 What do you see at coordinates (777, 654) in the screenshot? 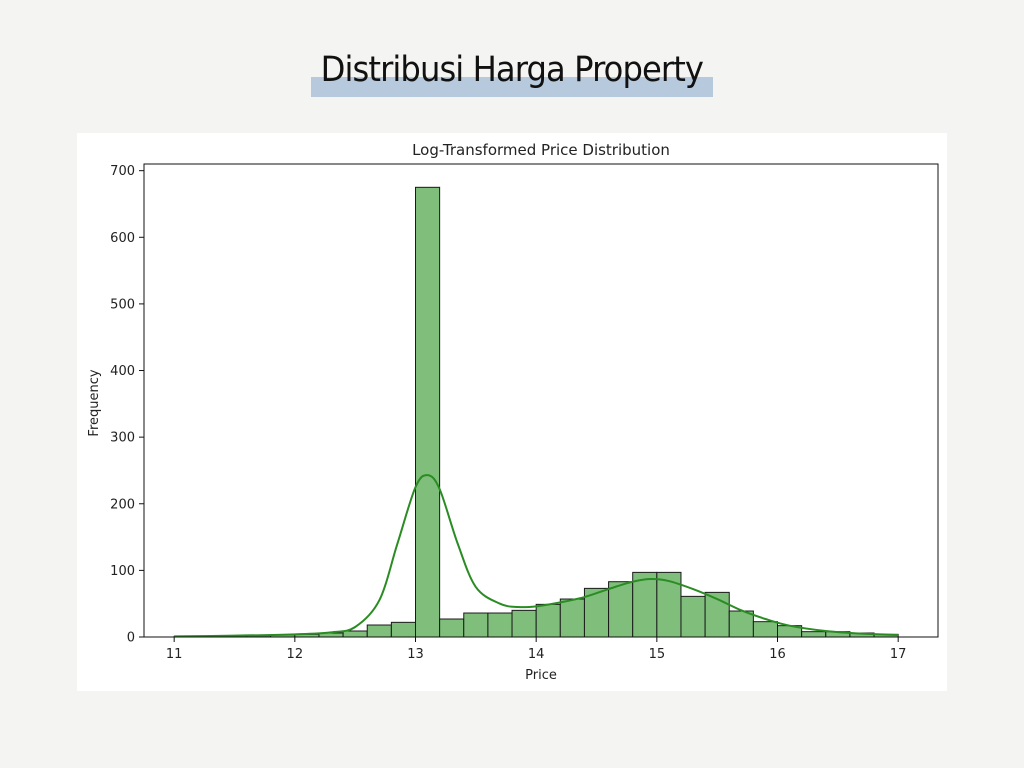
I see `x-tick-label: 16` at bounding box center [777, 654].